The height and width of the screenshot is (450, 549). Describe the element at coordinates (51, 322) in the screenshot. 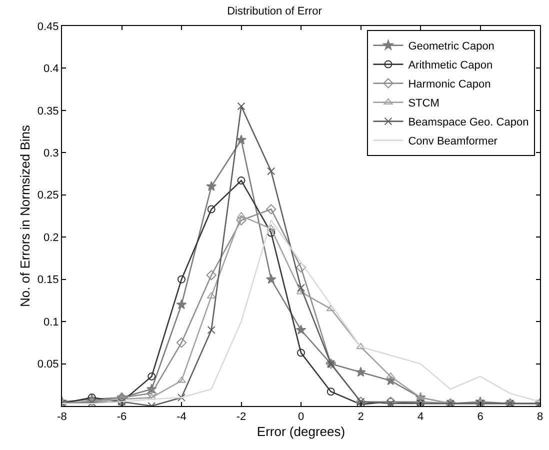

I see `y-tick-label: 0.1` at that location.